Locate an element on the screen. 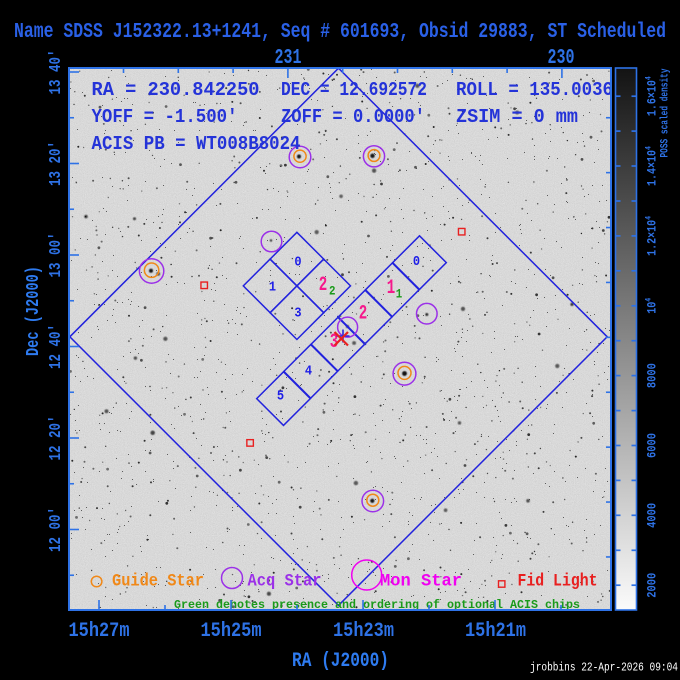 The height and width of the screenshot is (680, 680). svg-text: Dec (J2000) is located at coordinates (34, 311).